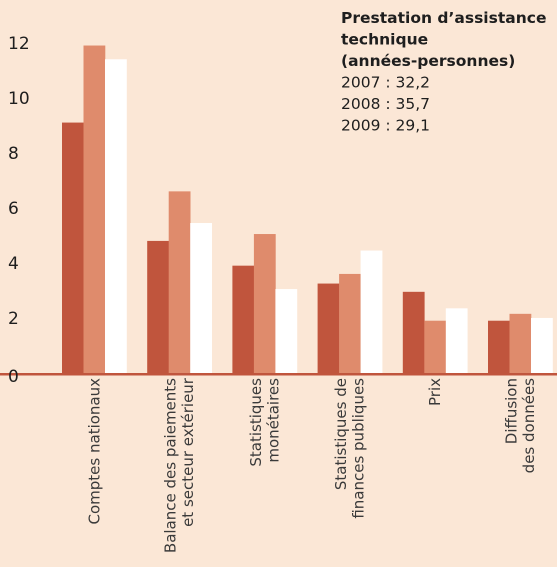 This screenshot has width=557, height=567. Describe the element at coordinates (385, 126) in the screenshot. I see `legend-year-value: 2009 : 29,1` at that location.